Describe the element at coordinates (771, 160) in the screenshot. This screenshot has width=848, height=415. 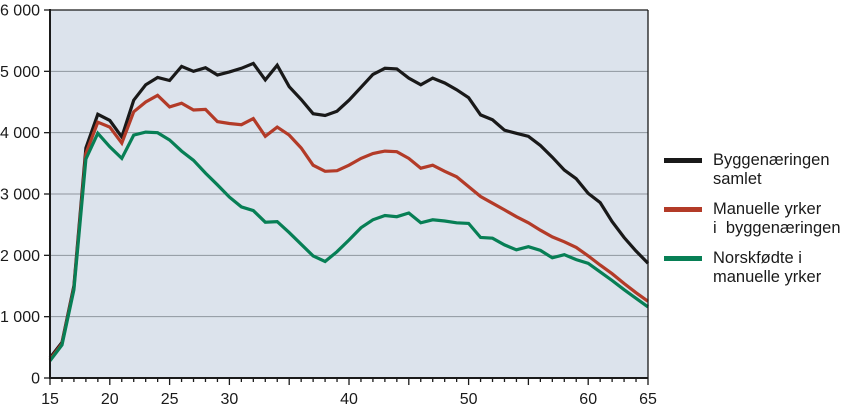
I see `legend-label-line1: Byggenæringen` at that location.